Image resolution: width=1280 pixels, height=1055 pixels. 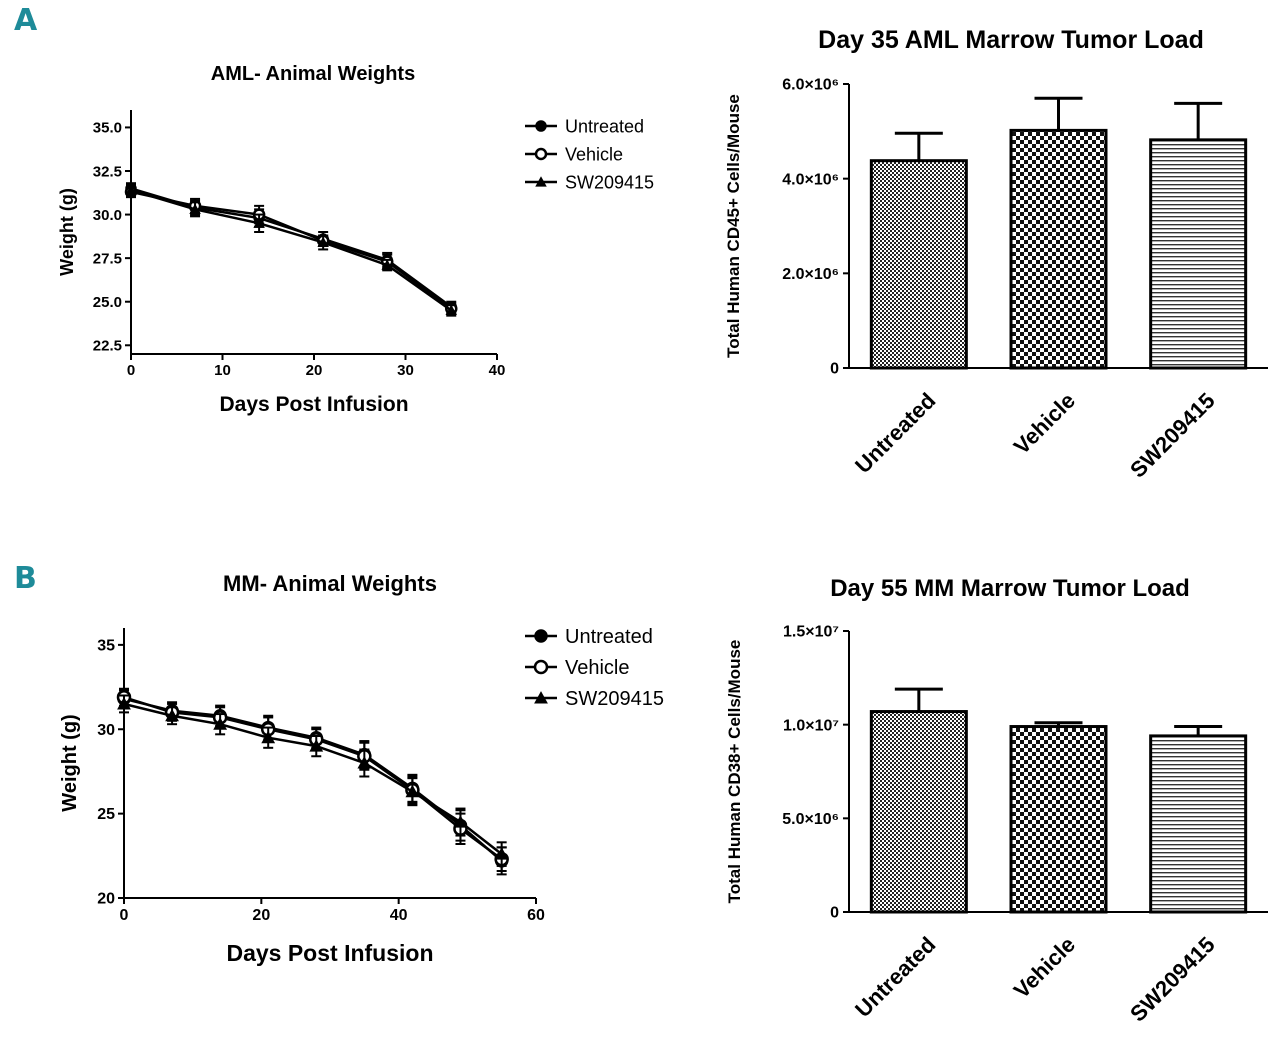 I want to click on y-tick-label: 6.0×10⁶, so click(x=810, y=85).